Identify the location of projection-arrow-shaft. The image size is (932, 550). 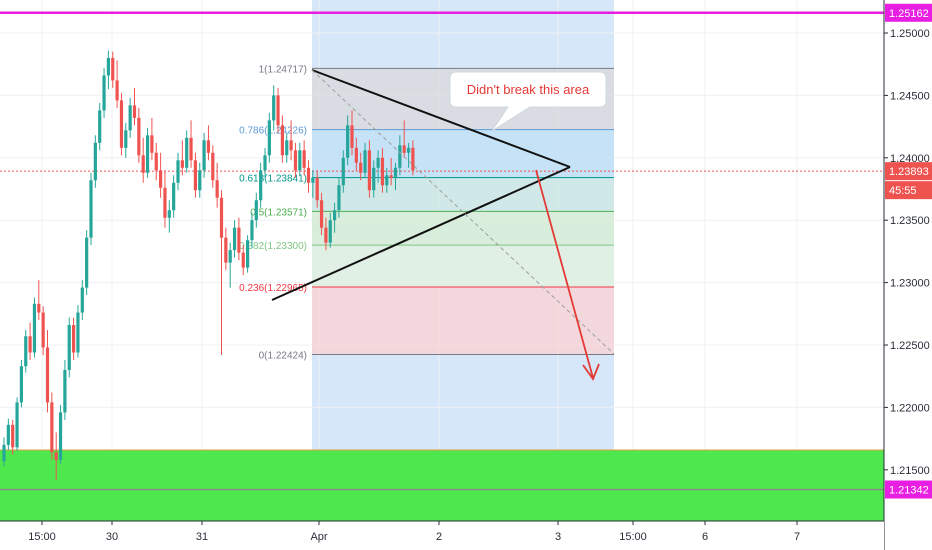
(564, 274).